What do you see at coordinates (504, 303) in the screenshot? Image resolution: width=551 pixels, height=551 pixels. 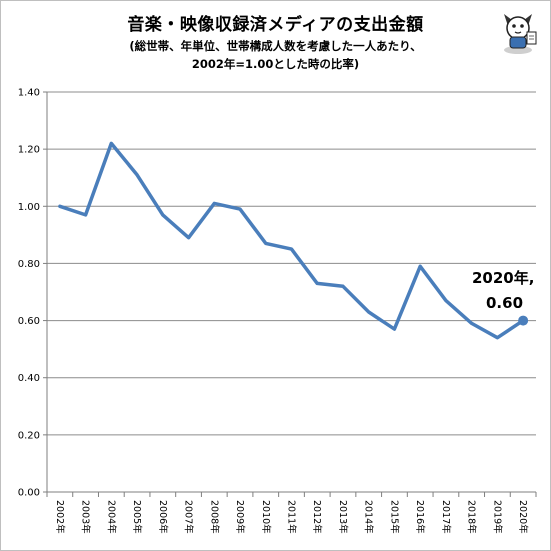 I see `annotation-line2: 0.60` at bounding box center [504, 303].